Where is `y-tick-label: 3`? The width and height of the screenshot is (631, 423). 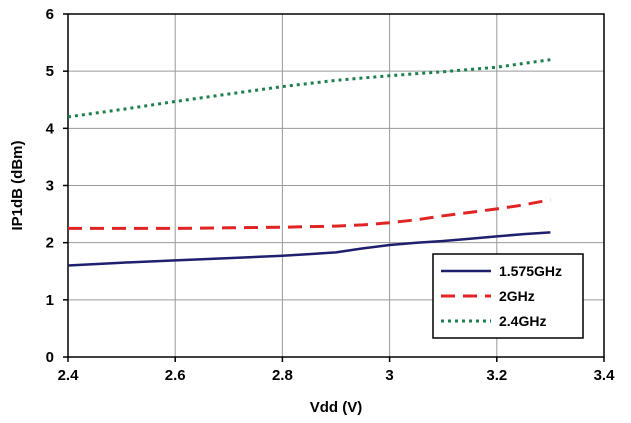
y-tick-label: 3 is located at coordinates (50, 186).